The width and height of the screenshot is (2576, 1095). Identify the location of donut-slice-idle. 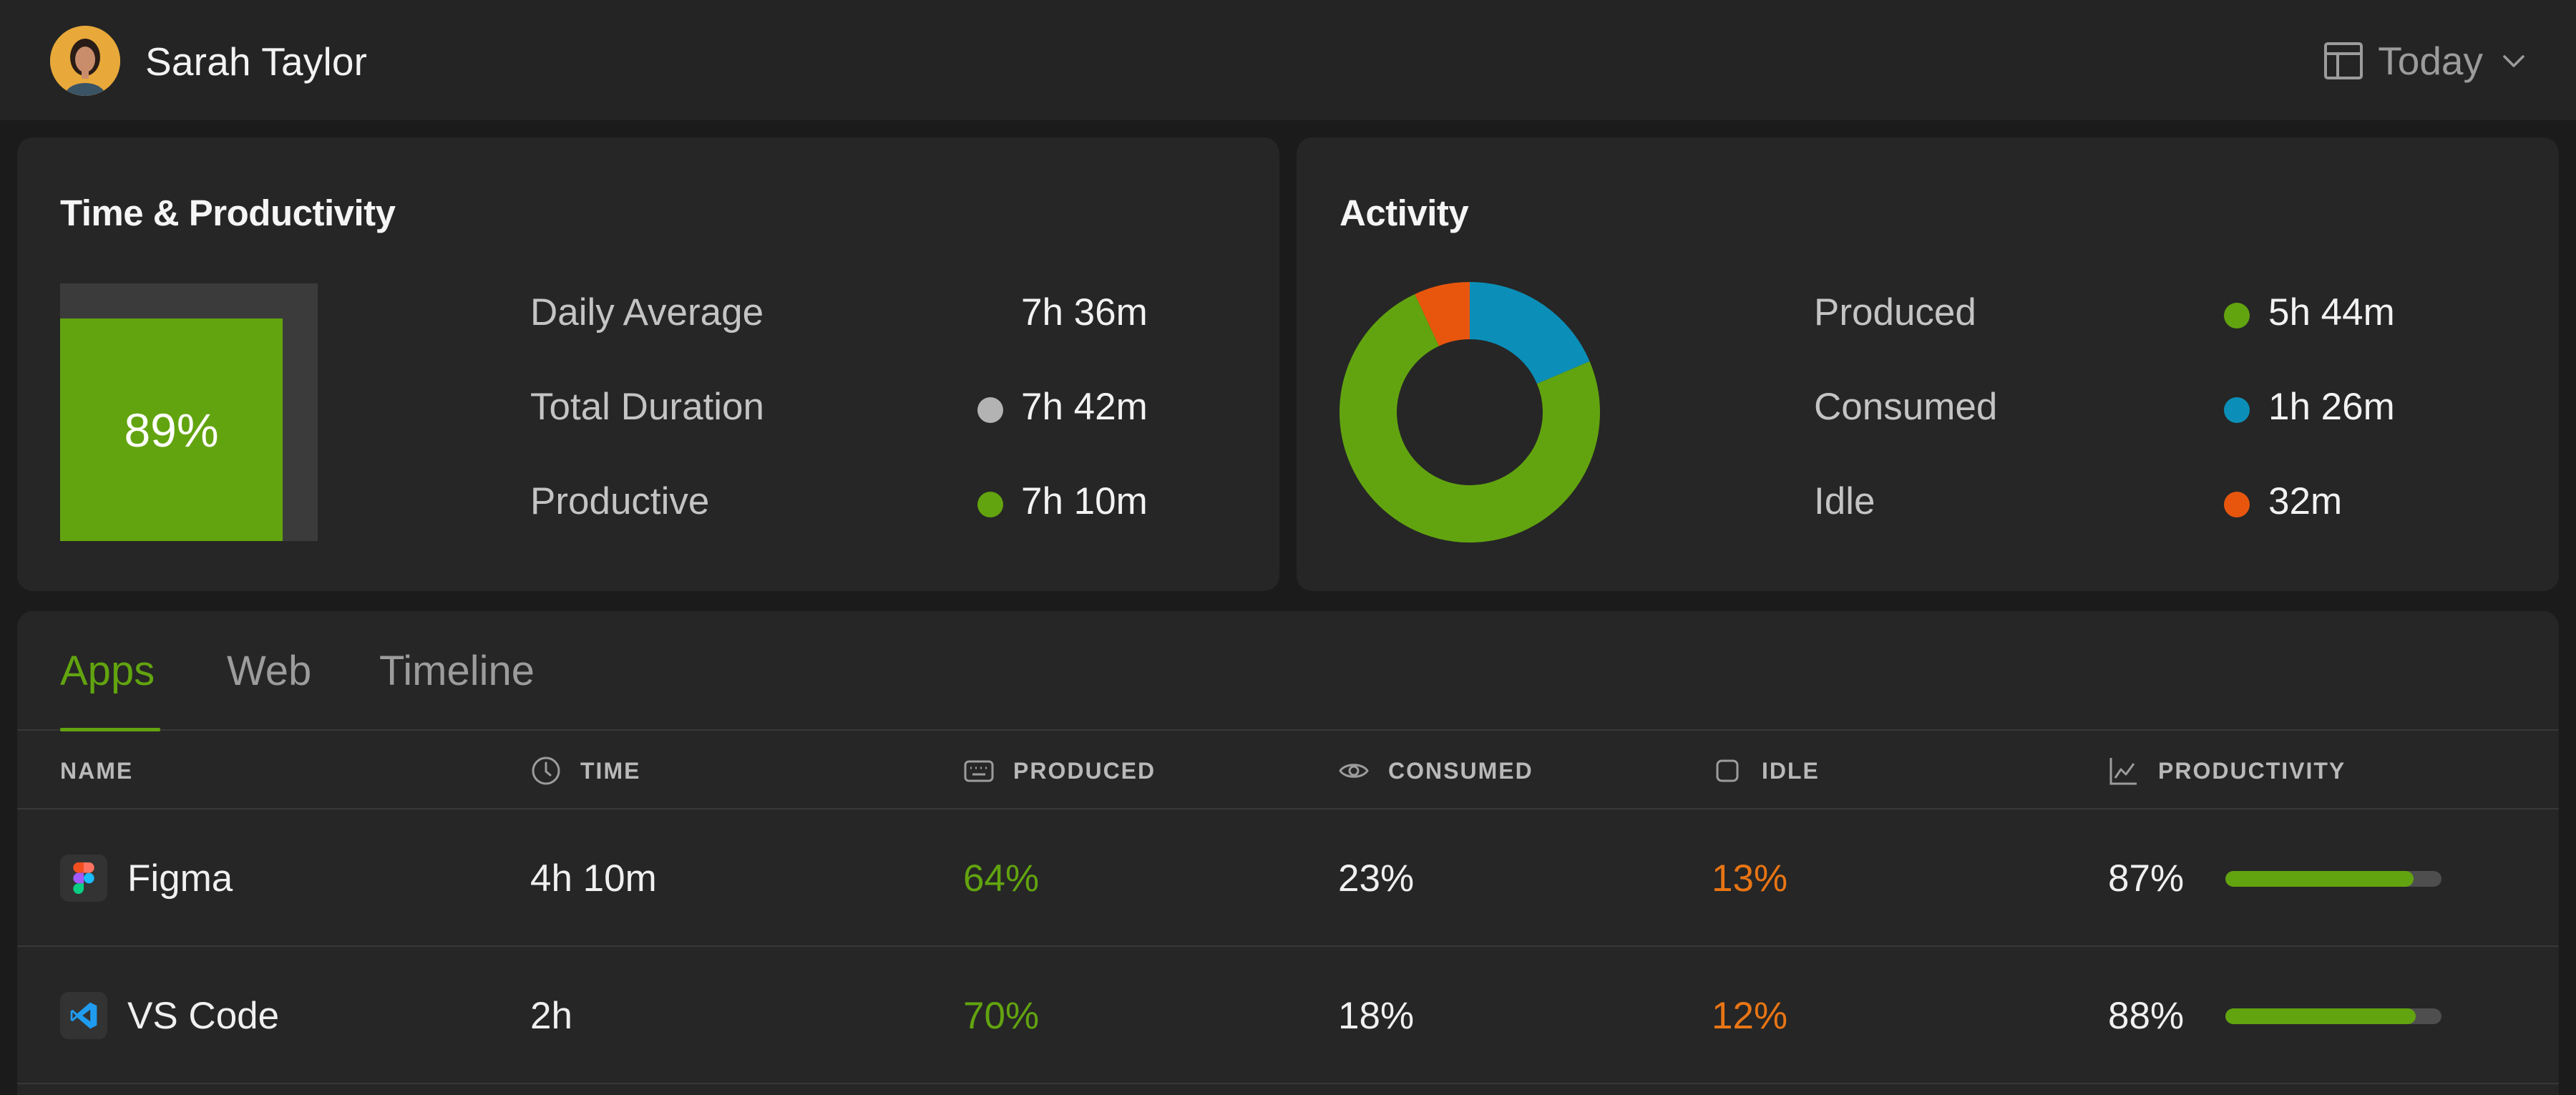
(1443, 314).